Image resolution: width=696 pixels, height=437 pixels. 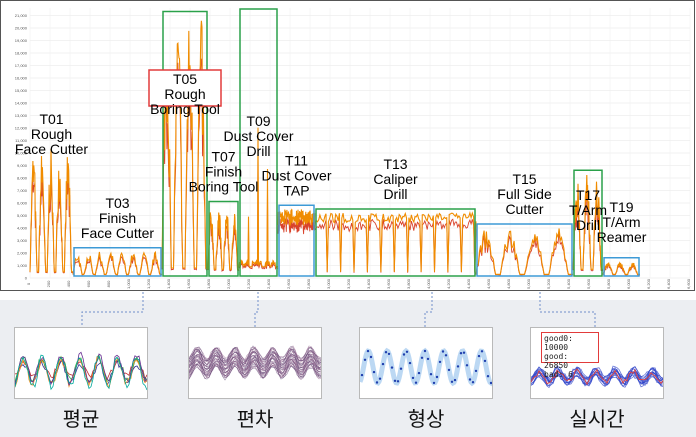 I want to click on segment-box-T09, so click(x=258, y=142).